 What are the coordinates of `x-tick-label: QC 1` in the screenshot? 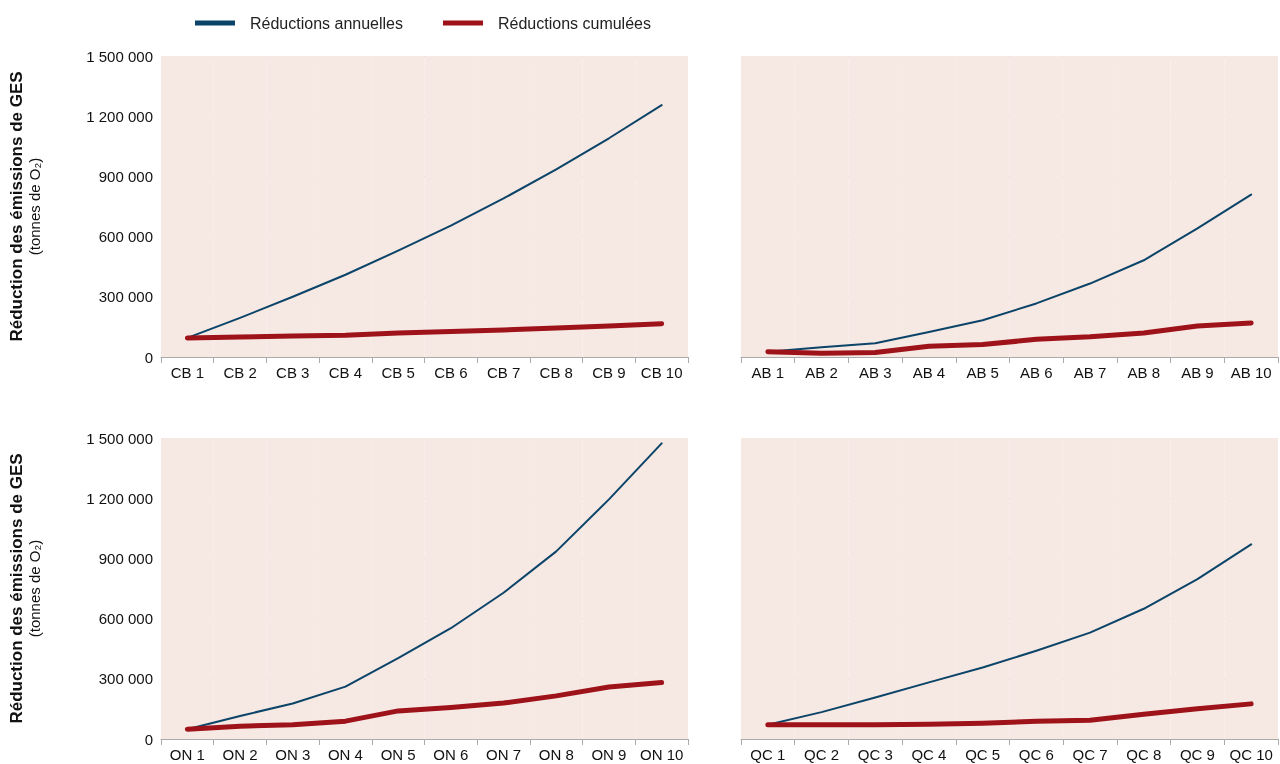 It's located at (768, 754).